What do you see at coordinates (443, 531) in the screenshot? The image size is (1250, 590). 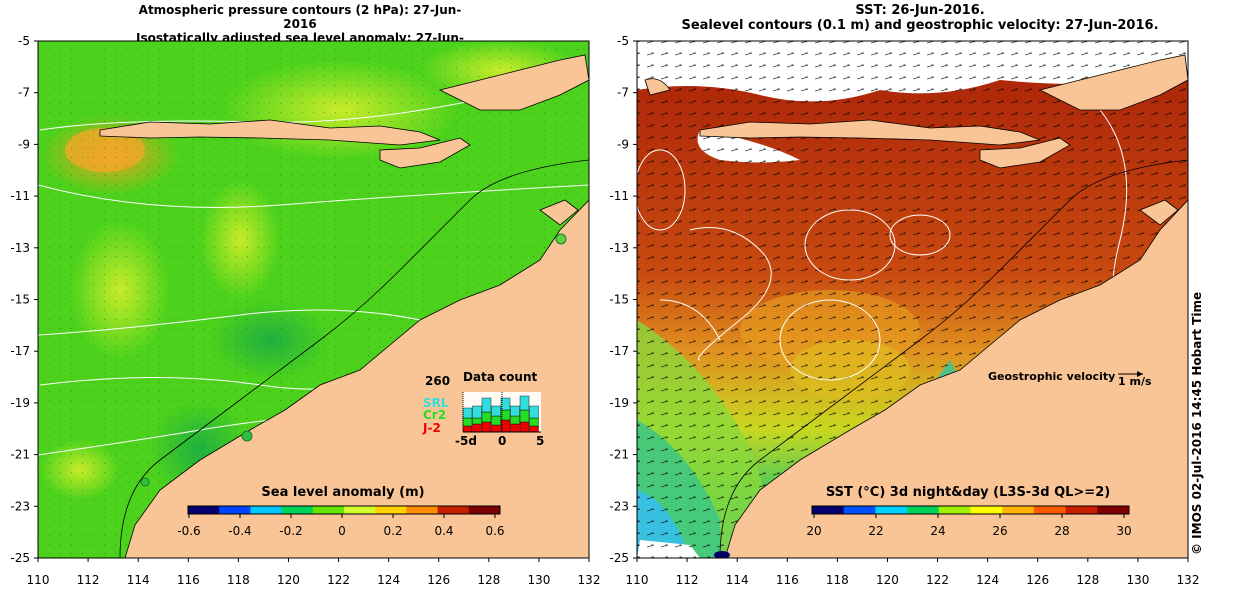 I see `sea-level-colorbar-tick-label: 0.4` at bounding box center [443, 531].